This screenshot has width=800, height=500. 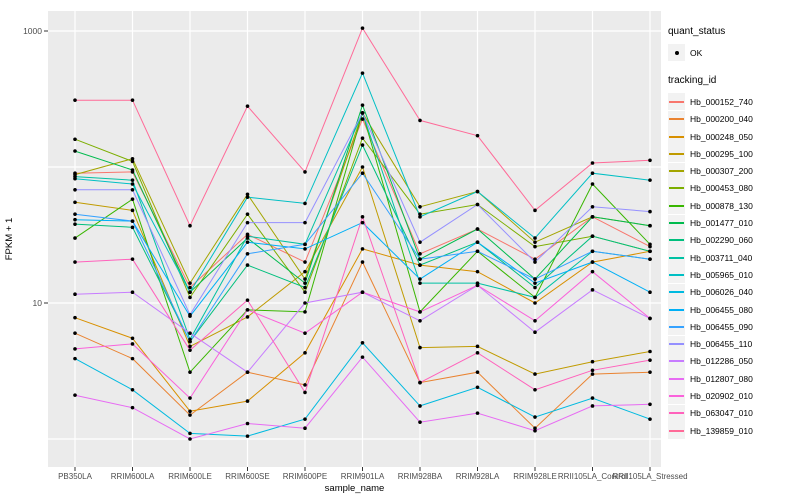 What do you see at coordinates (721, 171) in the screenshot?
I see `legend-item-label: Hb_000307_200` at bounding box center [721, 171].